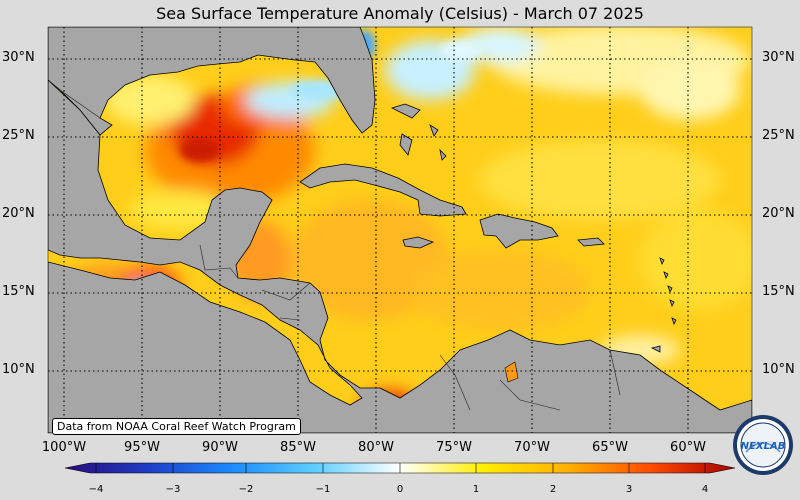  What do you see at coordinates (476, 489) in the screenshot?
I see `colorbar-tick-1: 1` at bounding box center [476, 489].